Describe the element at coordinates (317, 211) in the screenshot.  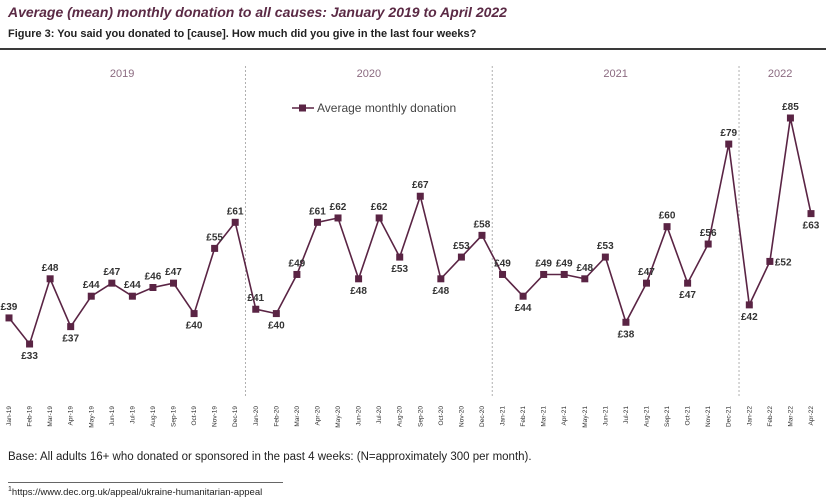
I see `data-label-Apr-20: £61` at that location.